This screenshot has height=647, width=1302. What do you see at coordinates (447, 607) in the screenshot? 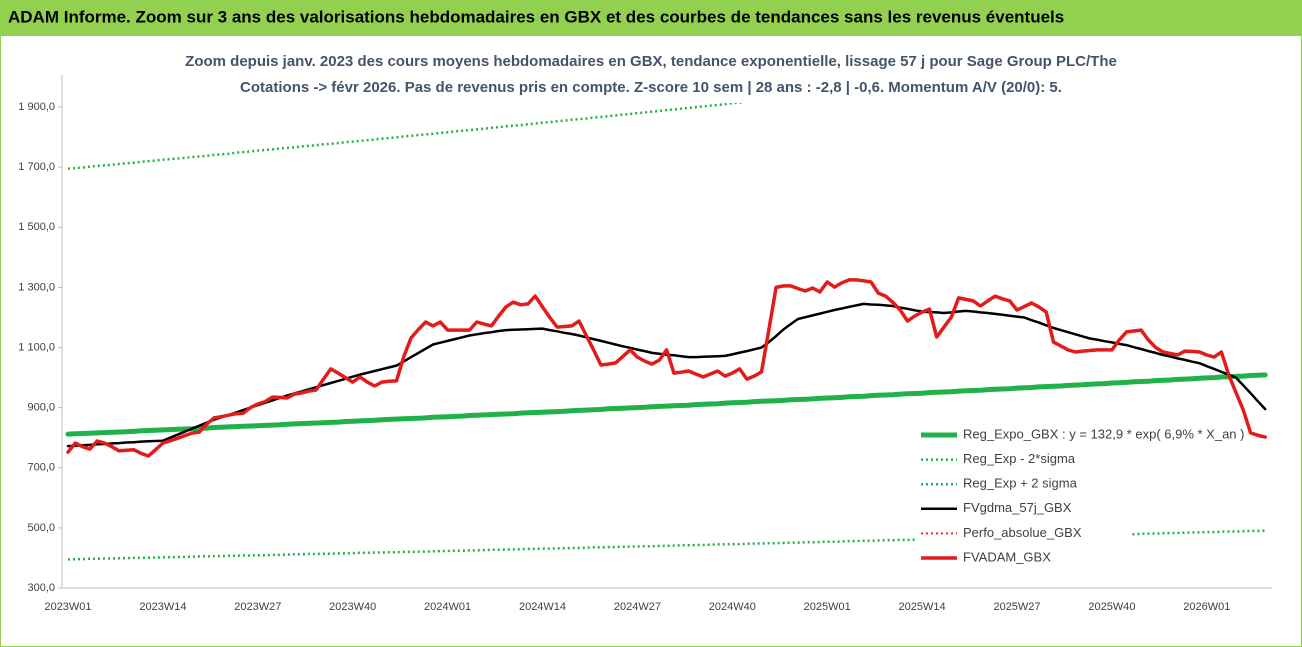
I see `x-tick-label: 2024W01` at bounding box center [447, 607].